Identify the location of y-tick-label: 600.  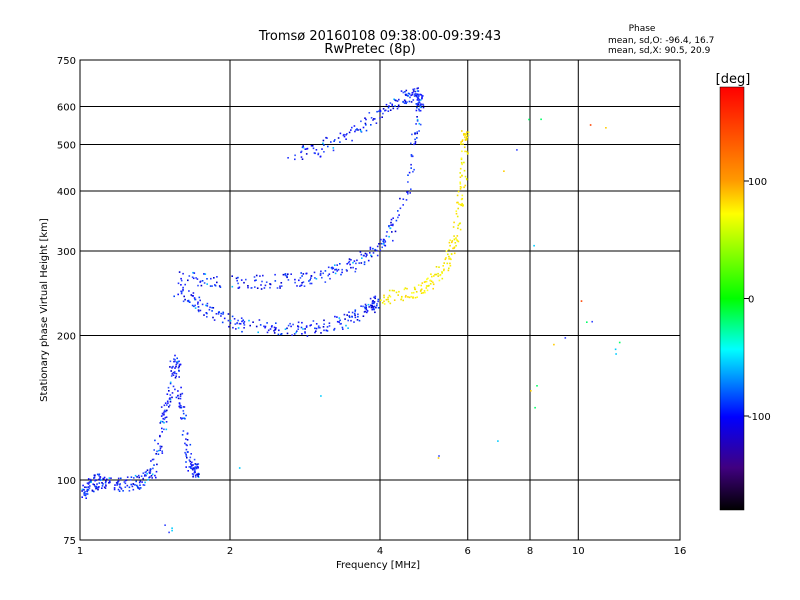
(66, 108).